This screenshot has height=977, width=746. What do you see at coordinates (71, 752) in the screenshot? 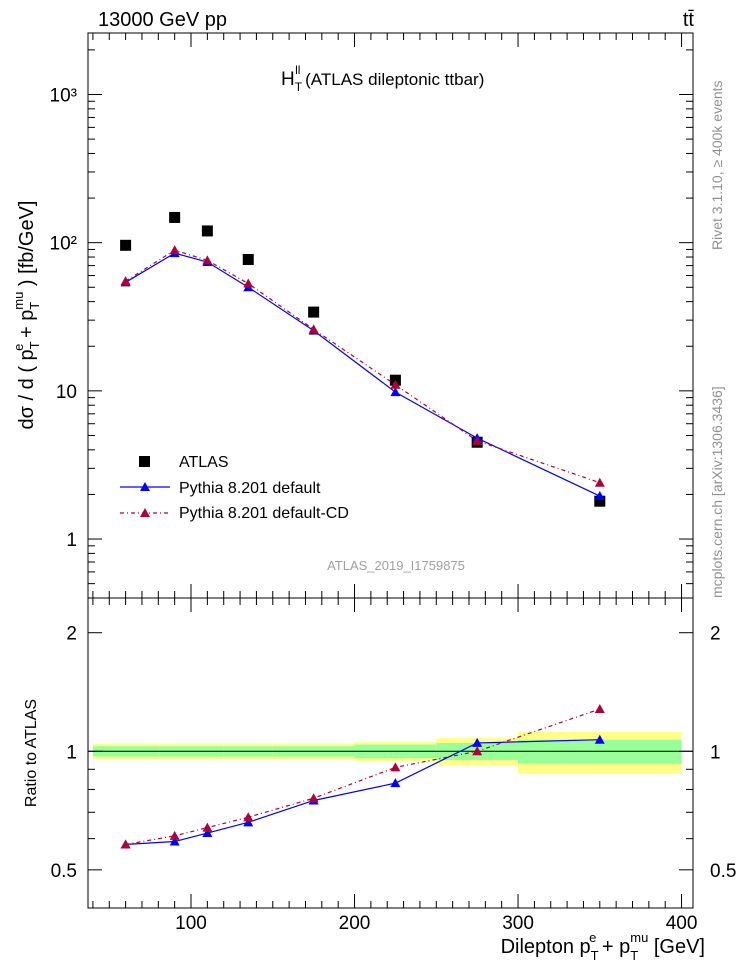
I see `ratio-y-tick-label: 1` at bounding box center [71, 752].